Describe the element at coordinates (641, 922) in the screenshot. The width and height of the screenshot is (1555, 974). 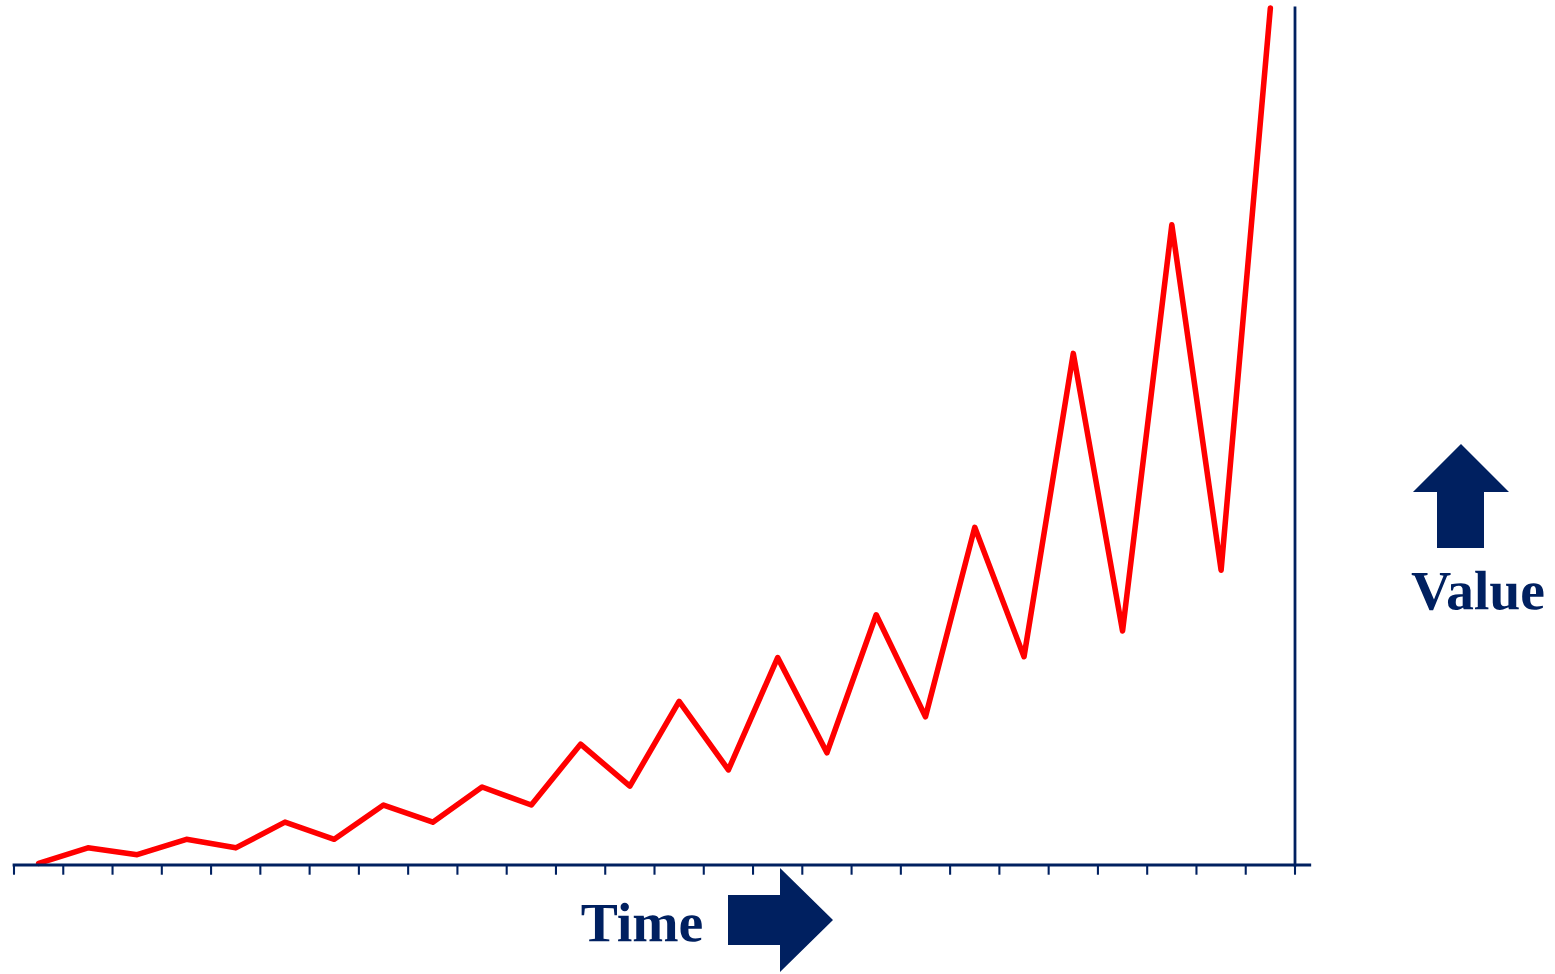
I see `x-axis-title: Time` at that location.